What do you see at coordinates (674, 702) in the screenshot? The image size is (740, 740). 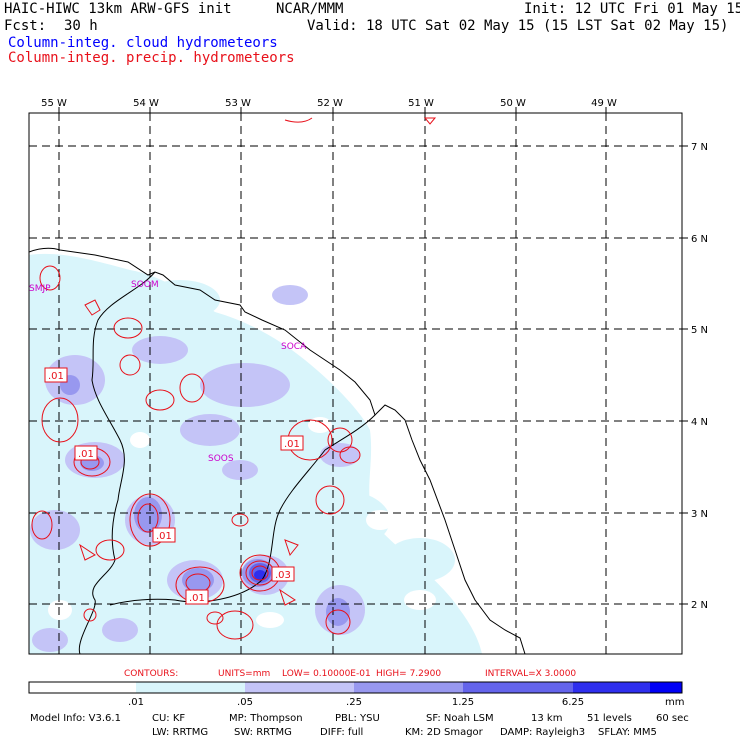 I see `colorbar-unit: mm` at bounding box center [674, 702].